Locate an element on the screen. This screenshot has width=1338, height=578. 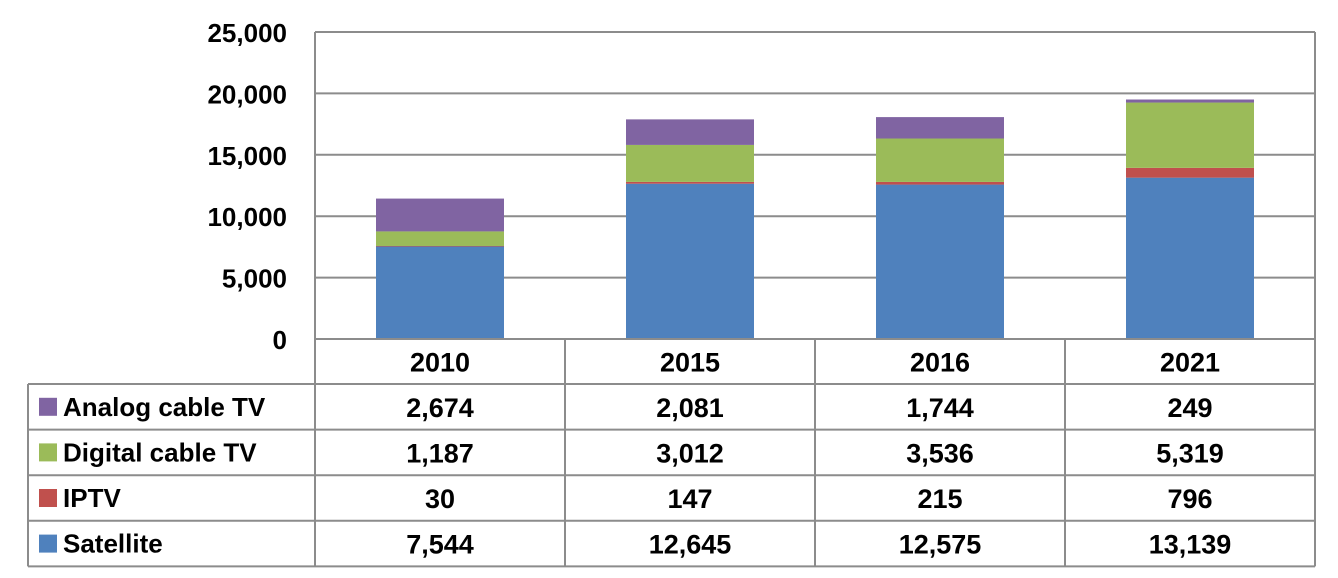
y-tick-label: 5,000 is located at coordinates (254, 279).